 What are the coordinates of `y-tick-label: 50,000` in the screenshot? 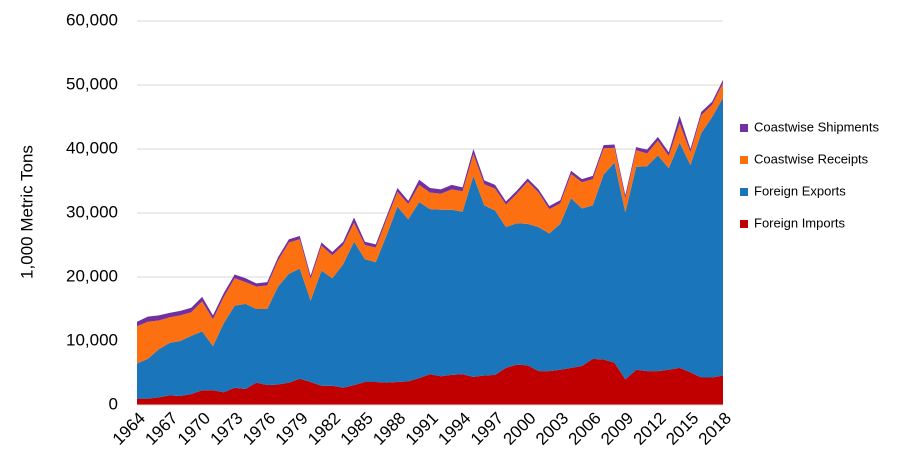 It's located at (92, 83).